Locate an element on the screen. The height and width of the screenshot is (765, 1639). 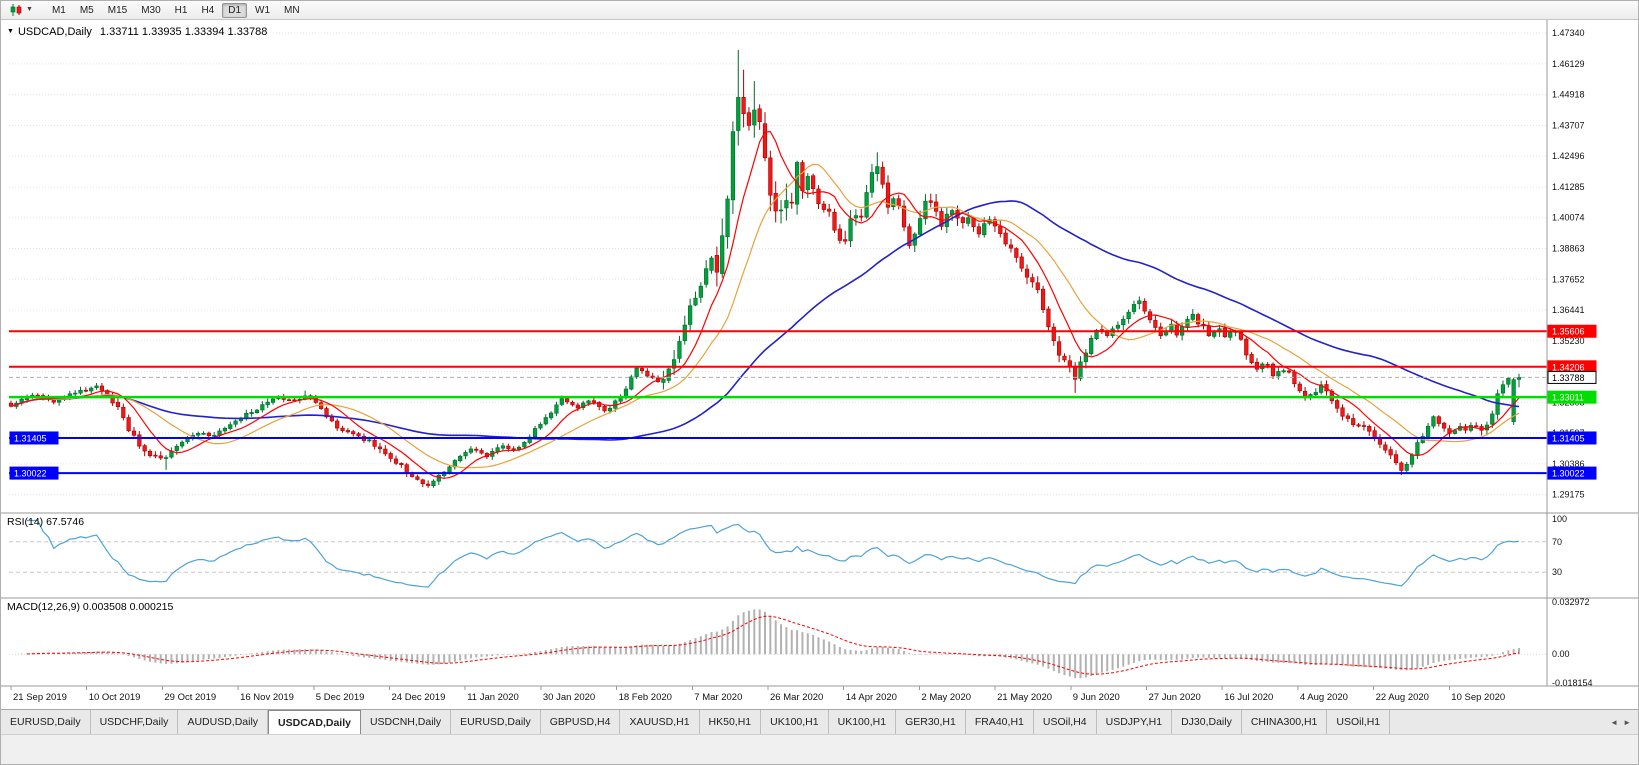
chart-tab-FRA40-H1: FRA40,H1 is located at coordinates (999, 722).